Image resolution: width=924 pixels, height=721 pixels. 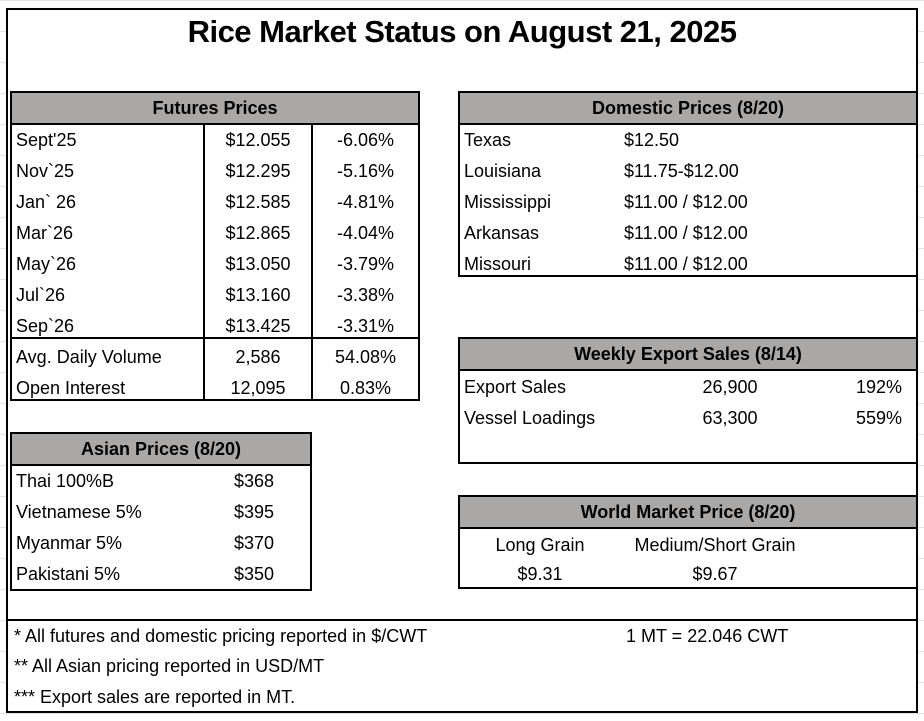 What do you see at coordinates (254, 543) in the screenshot?
I see `asian-price: $370` at bounding box center [254, 543].